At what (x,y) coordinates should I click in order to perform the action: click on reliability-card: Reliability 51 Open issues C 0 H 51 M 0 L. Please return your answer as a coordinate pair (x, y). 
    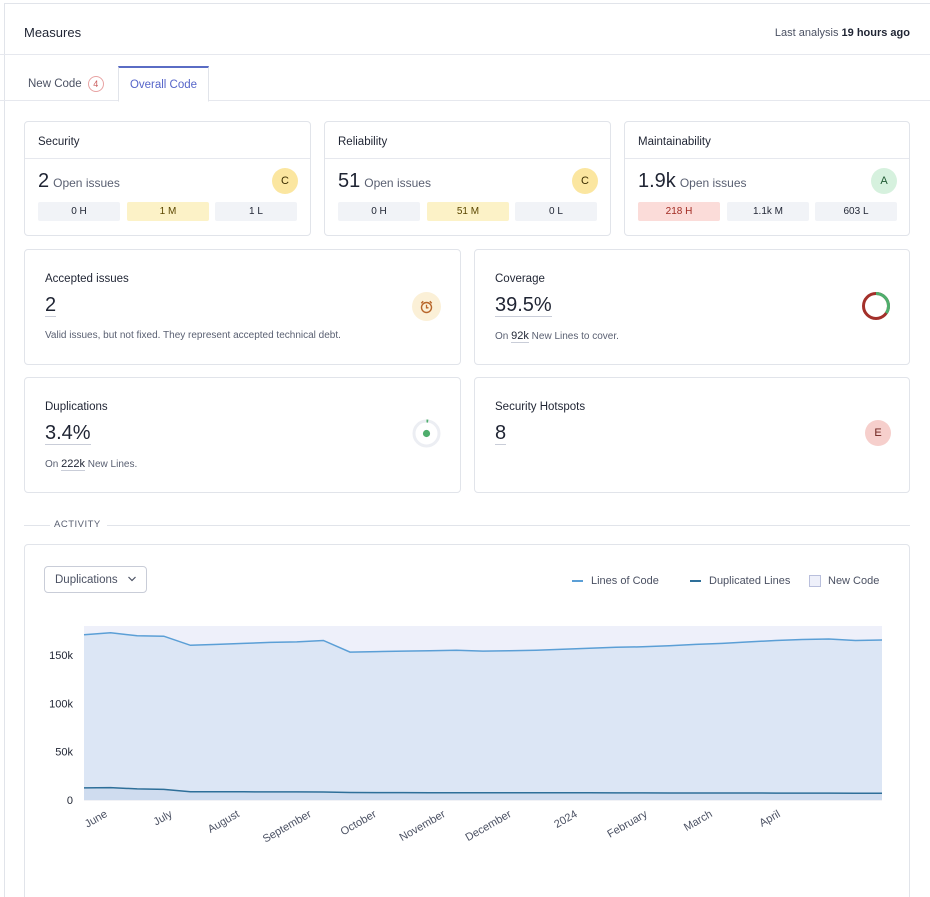
    Looking at the image, I should click on (467, 178).